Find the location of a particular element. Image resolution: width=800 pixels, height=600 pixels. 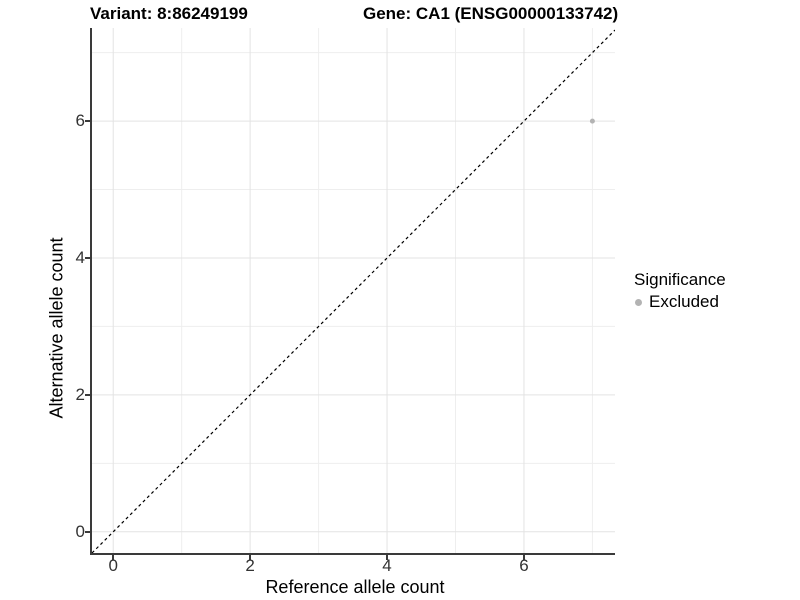

y-axis-tick-label: 2 is located at coordinates (80, 394).